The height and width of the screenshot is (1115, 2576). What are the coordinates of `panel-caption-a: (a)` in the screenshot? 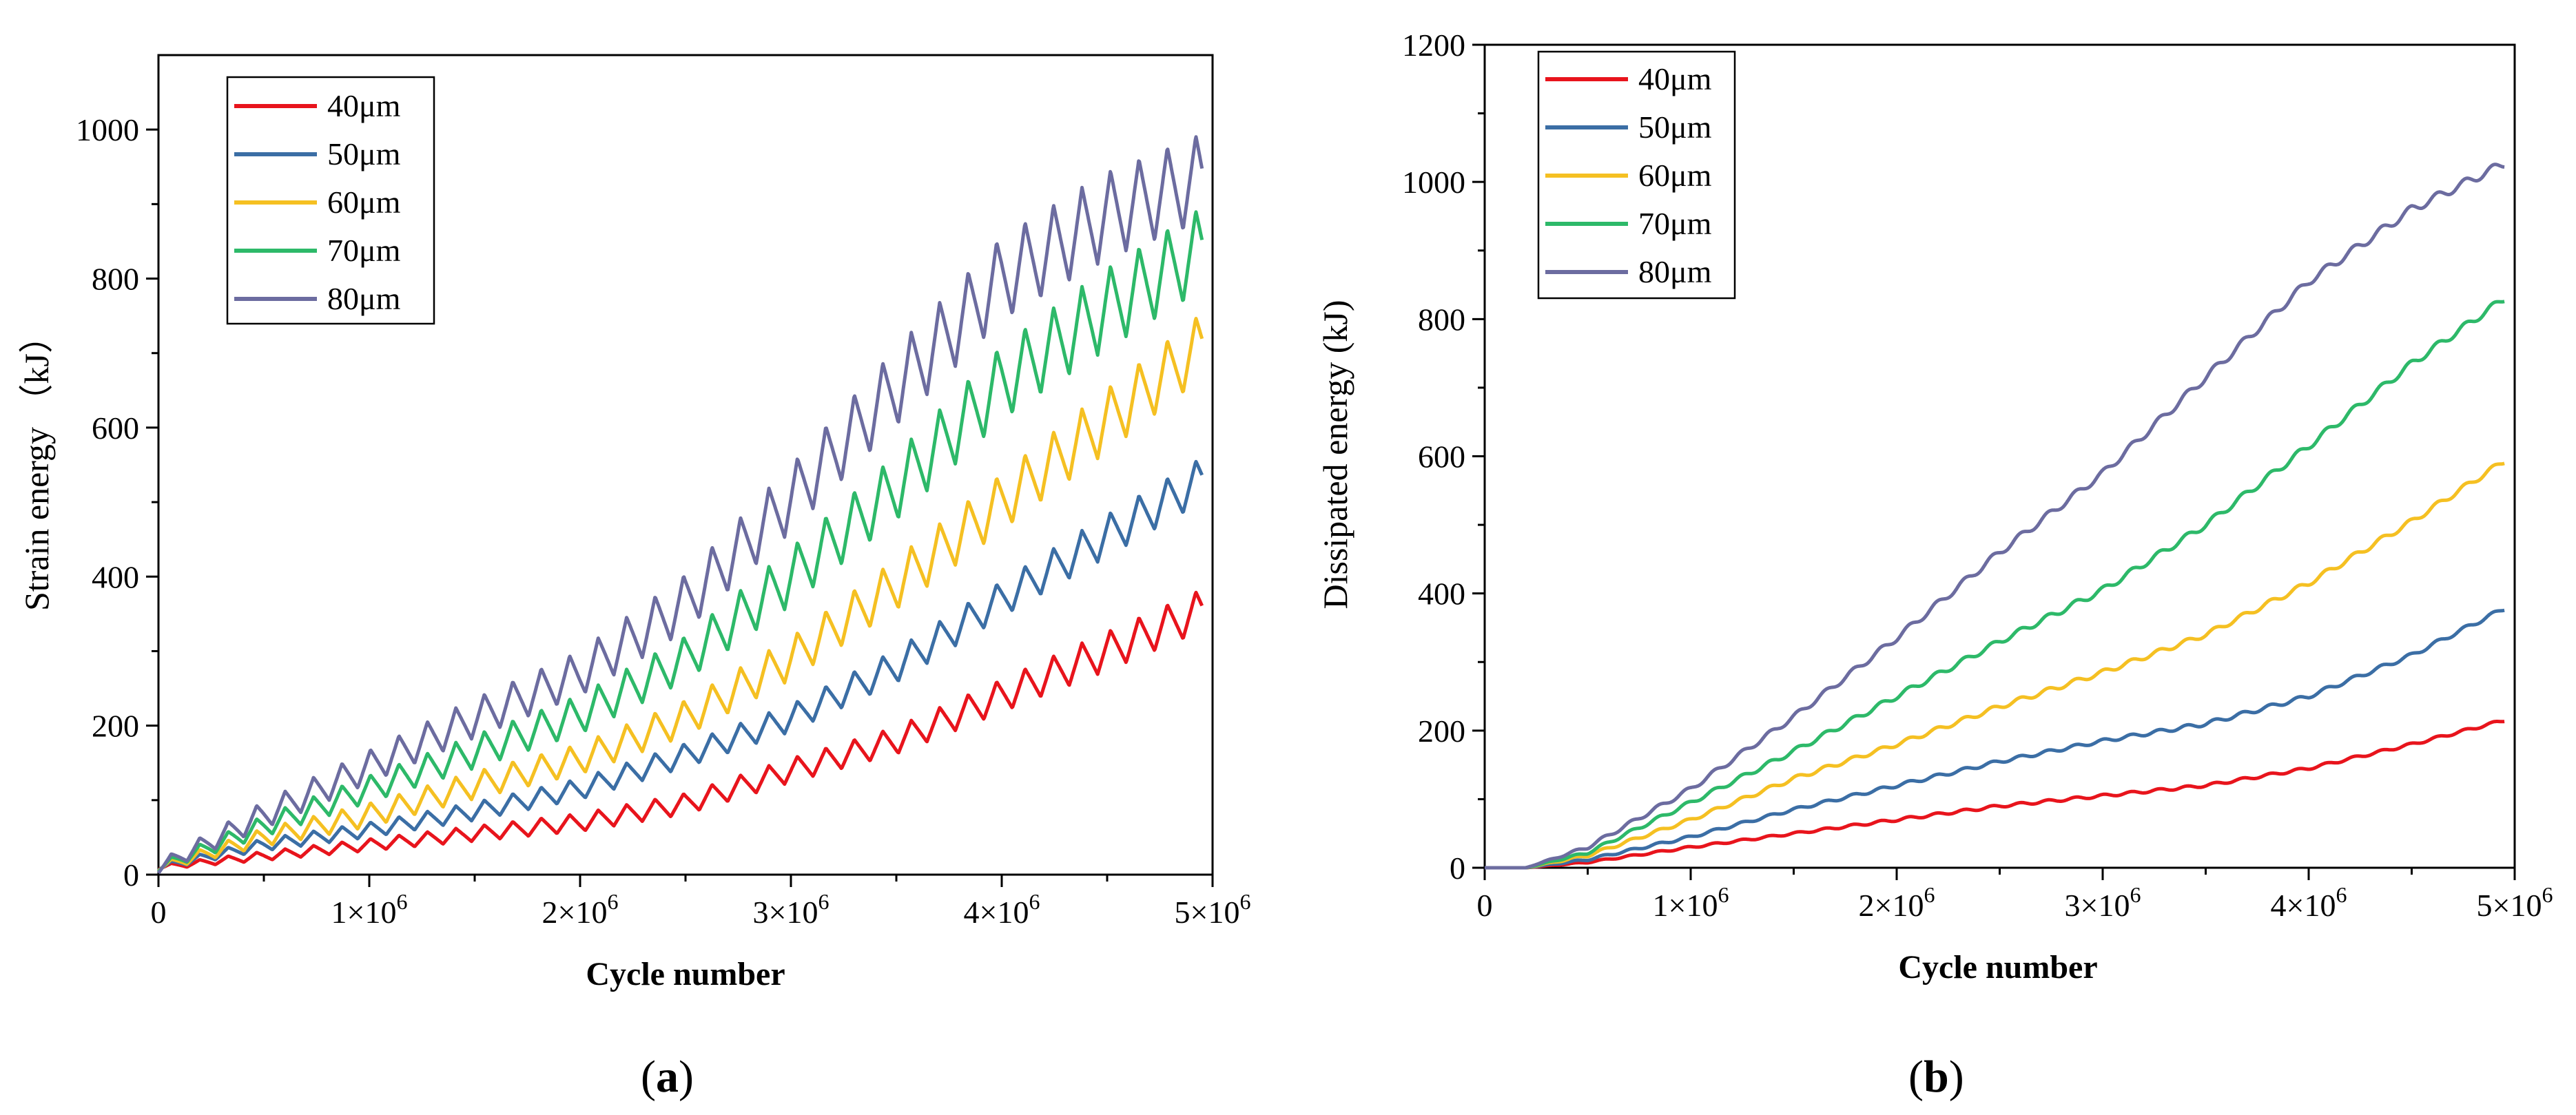 It's located at (667, 1077).